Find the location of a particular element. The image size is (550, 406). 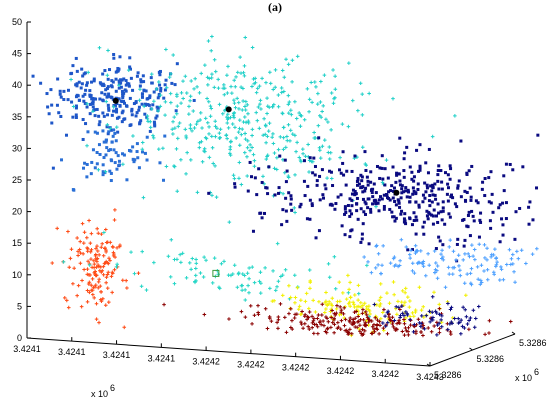

z-tick-label: 5 is located at coordinates (19, 306).